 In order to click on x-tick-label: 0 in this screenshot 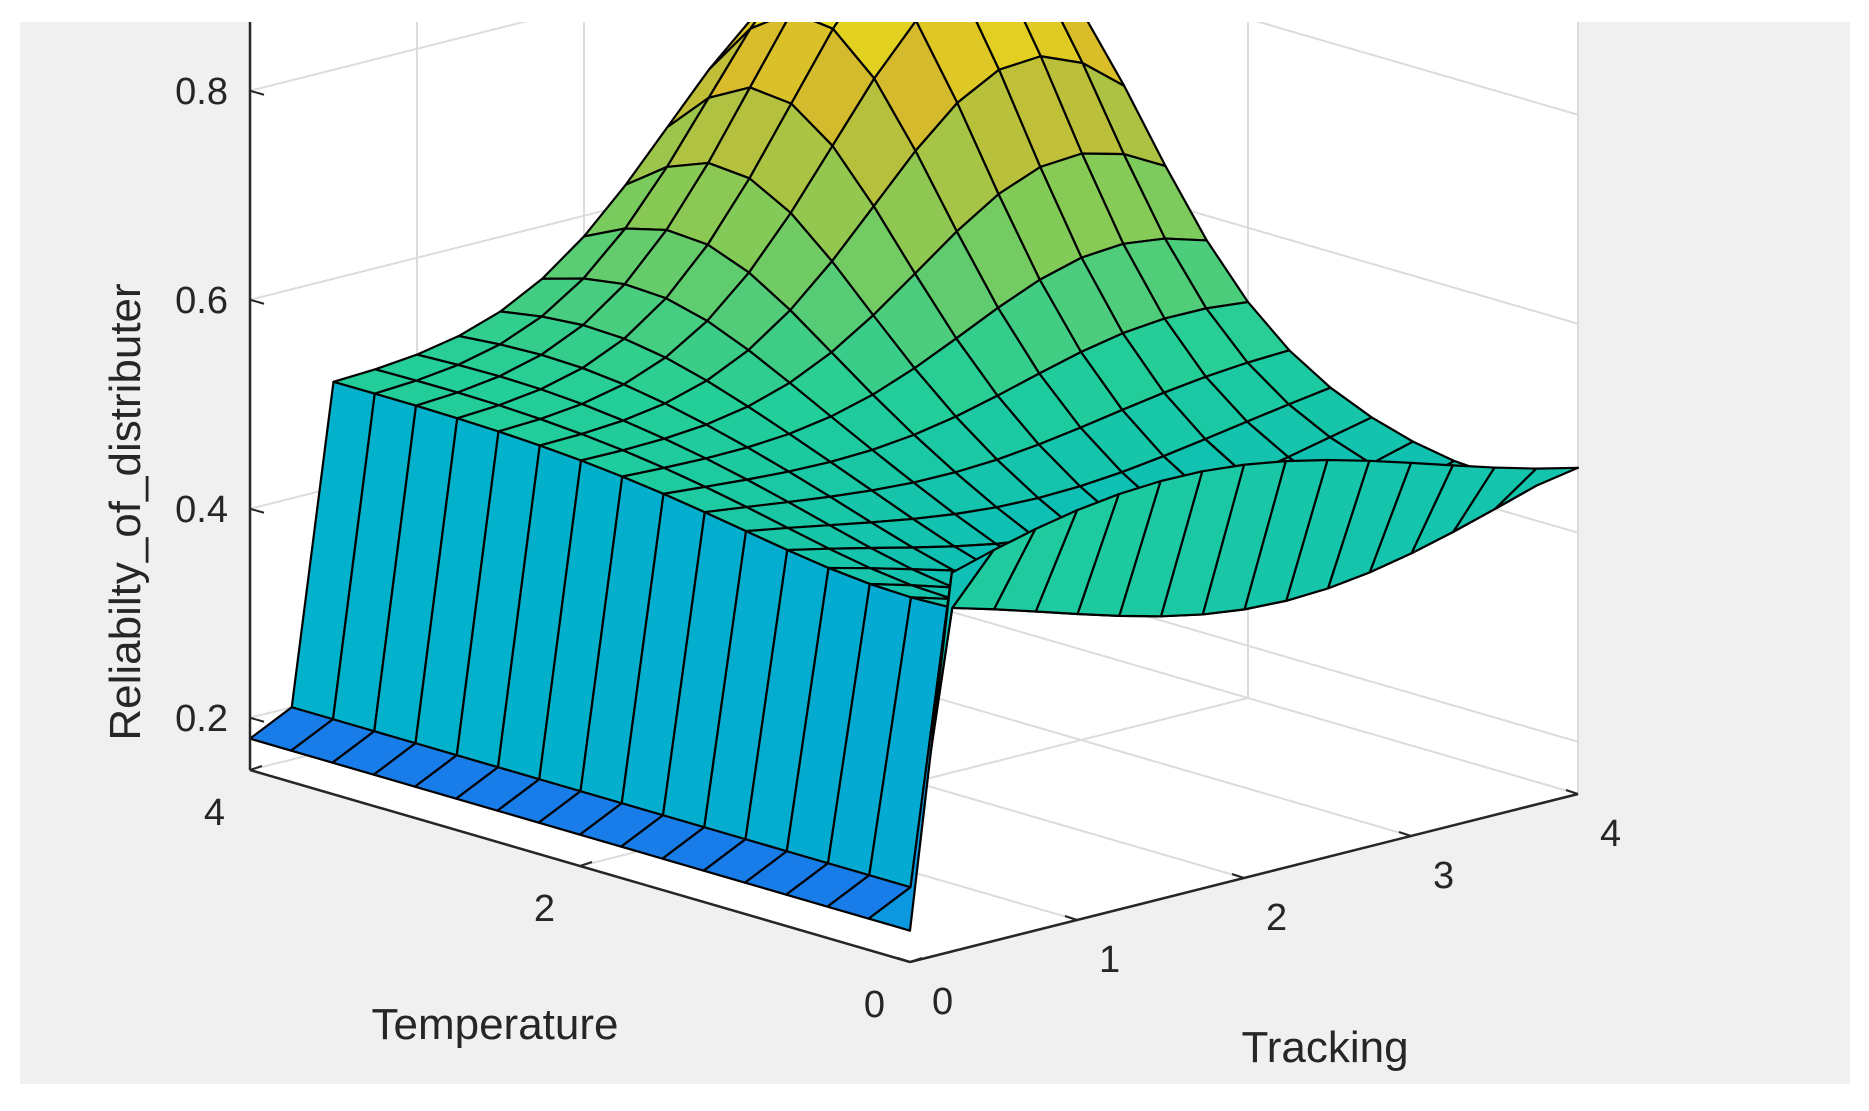, I will do `click(874, 1005)`.